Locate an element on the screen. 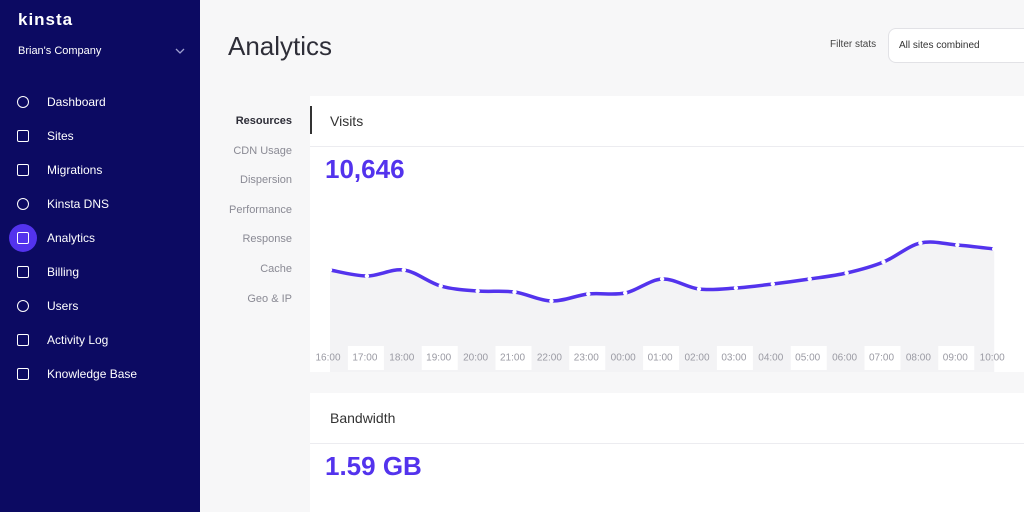  submenu-item: Cache is located at coordinates (276, 269).